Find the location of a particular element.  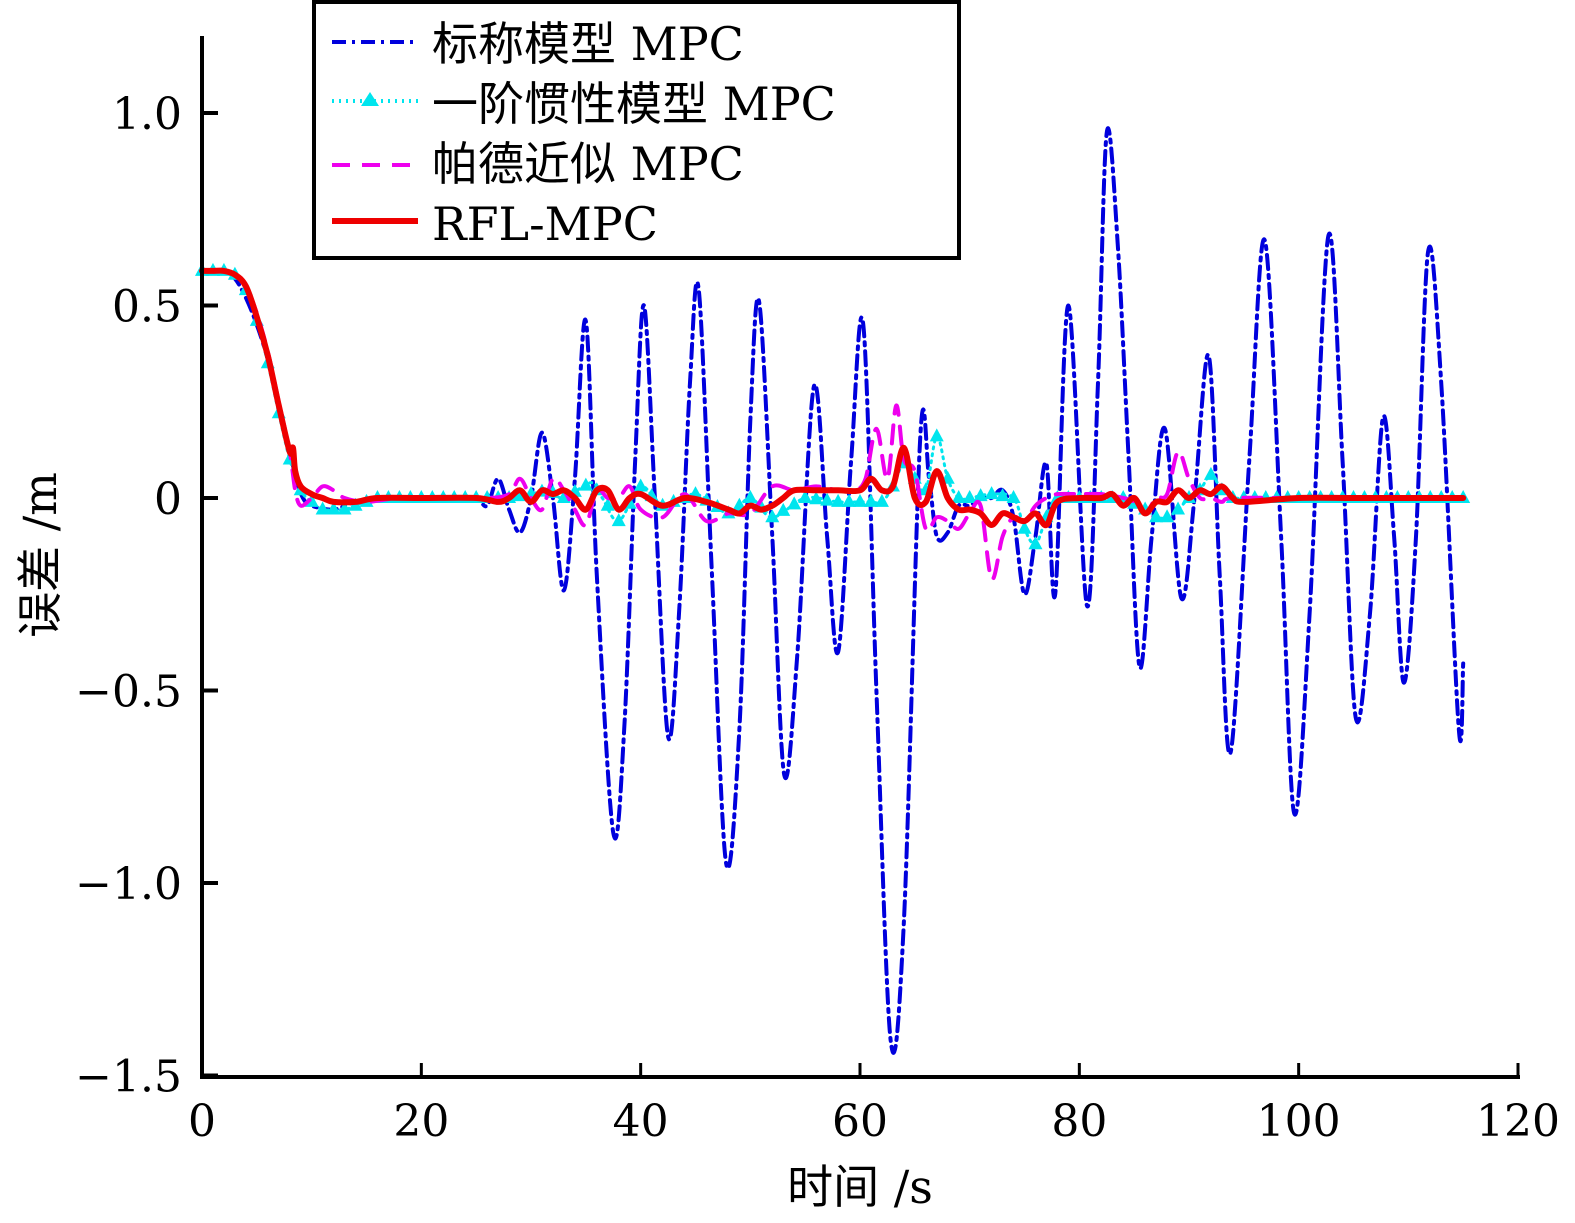

x-ticks: 0 20 40 60 80 100 120 is located at coordinates (874, 1105).